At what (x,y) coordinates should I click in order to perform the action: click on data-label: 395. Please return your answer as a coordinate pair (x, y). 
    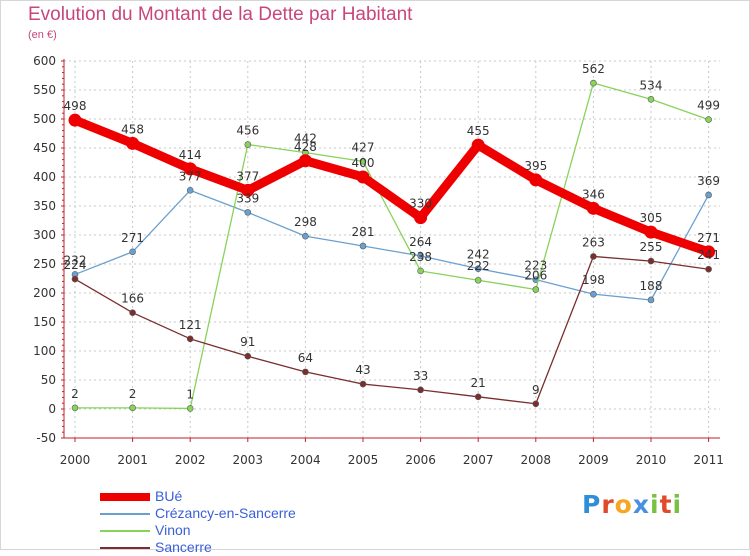
    Looking at the image, I should click on (535, 166).